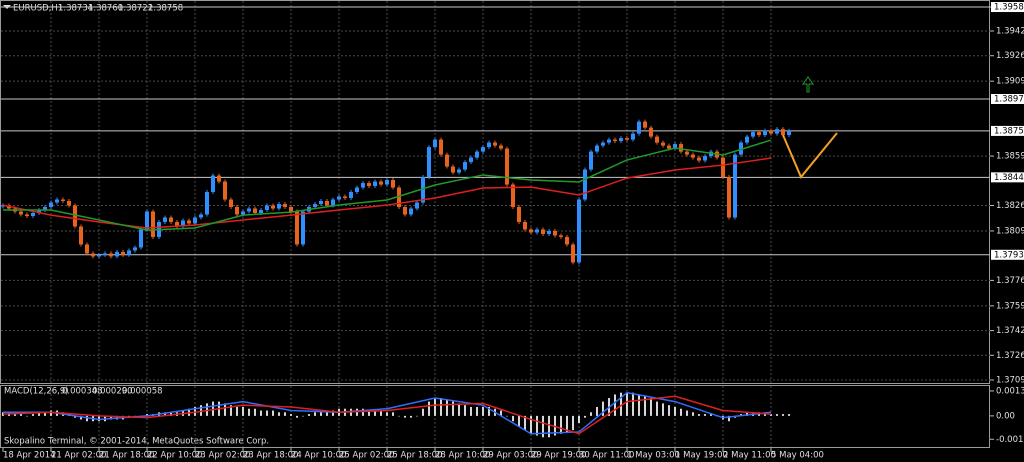 The height and width of the screenshot is (462, 1024). I want to click on x-tick-label: 22 Apr 10:00, so click(174, 456).